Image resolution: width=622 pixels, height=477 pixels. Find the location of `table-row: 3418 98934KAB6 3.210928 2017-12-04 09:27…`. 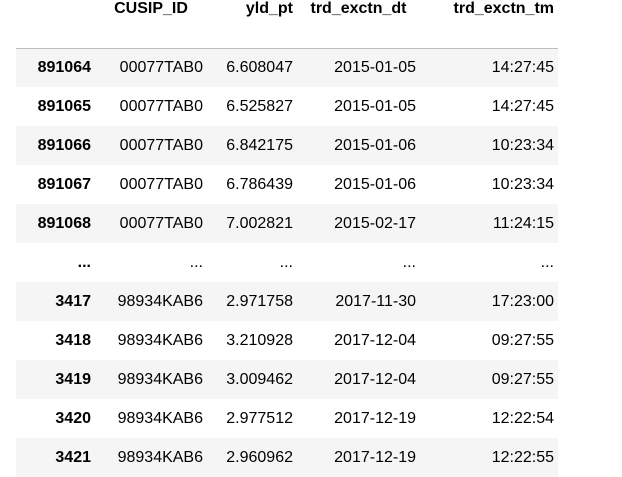

table-row: 3418 98934KAB6 3.210928 2017-12-04 09:27… is located at coordinates (287, 340).